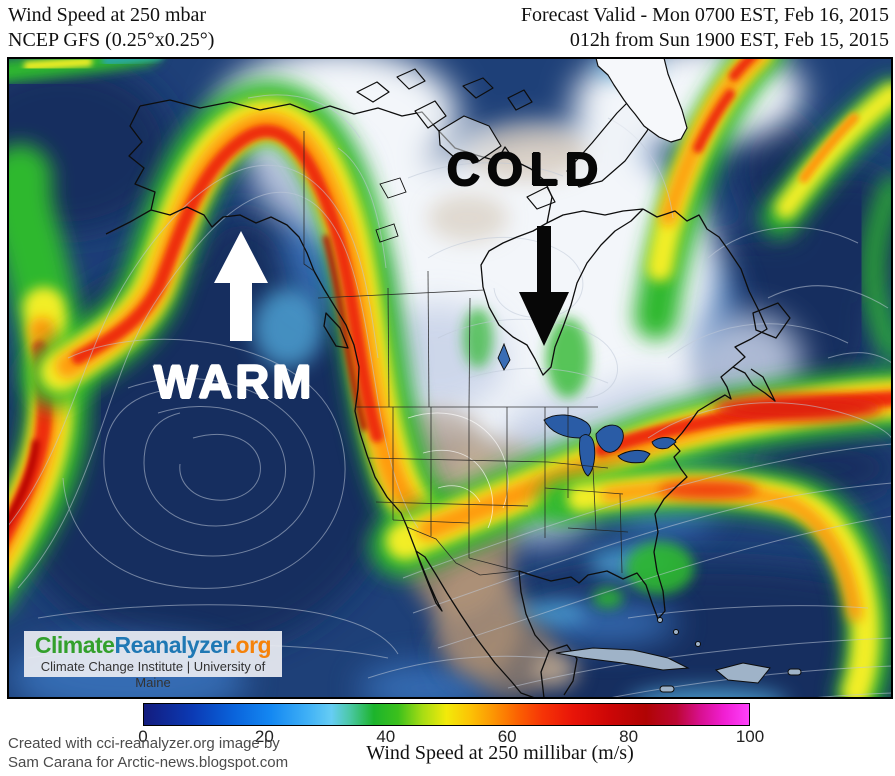  I want to click on tick-60: 60, so click(507, 736).